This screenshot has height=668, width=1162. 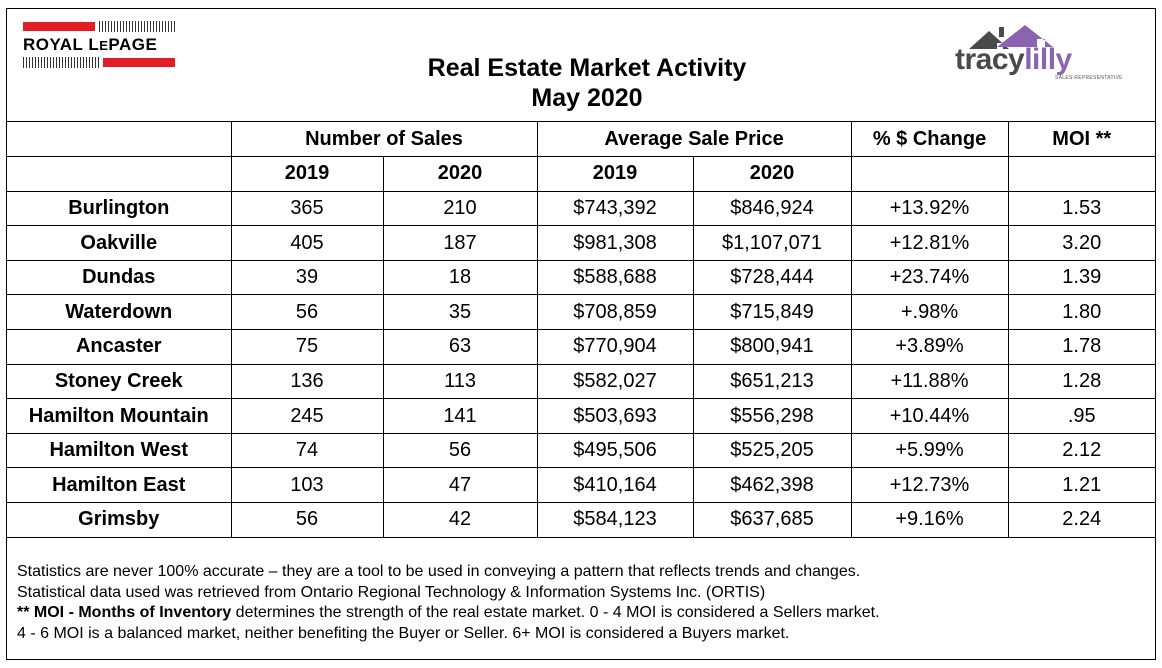 What do you see at coordinates (772, 416) in the screenshot?
I see `price-2020-cell: $556,298` at bounding box center [772, 416].